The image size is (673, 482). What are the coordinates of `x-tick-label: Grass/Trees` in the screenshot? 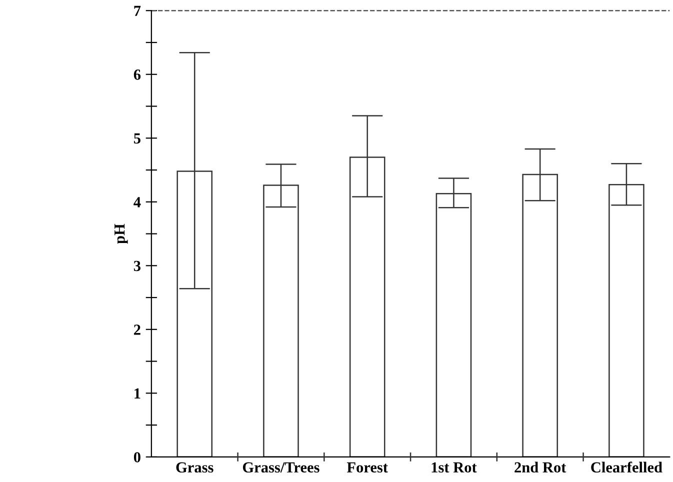 It's located at (281, 467).